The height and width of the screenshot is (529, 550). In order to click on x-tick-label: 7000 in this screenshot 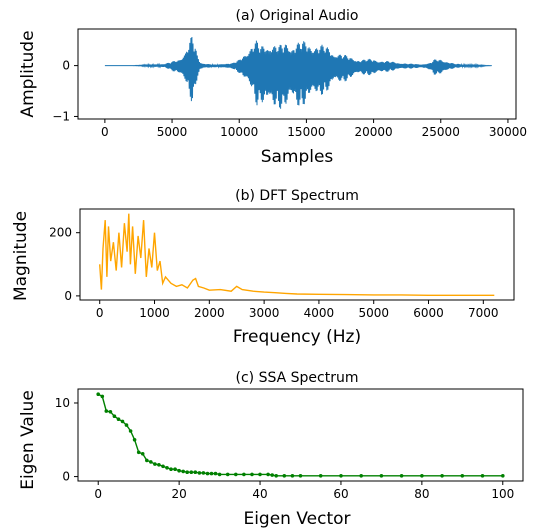, I will do `click(483, 313)`.